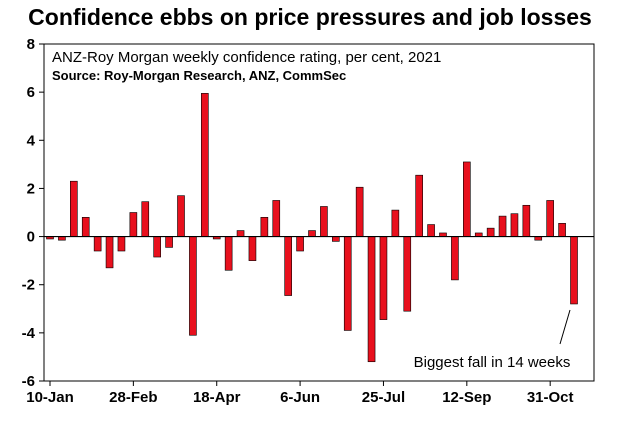  I want to click on y-tick-label: 0, so click(31, 237).